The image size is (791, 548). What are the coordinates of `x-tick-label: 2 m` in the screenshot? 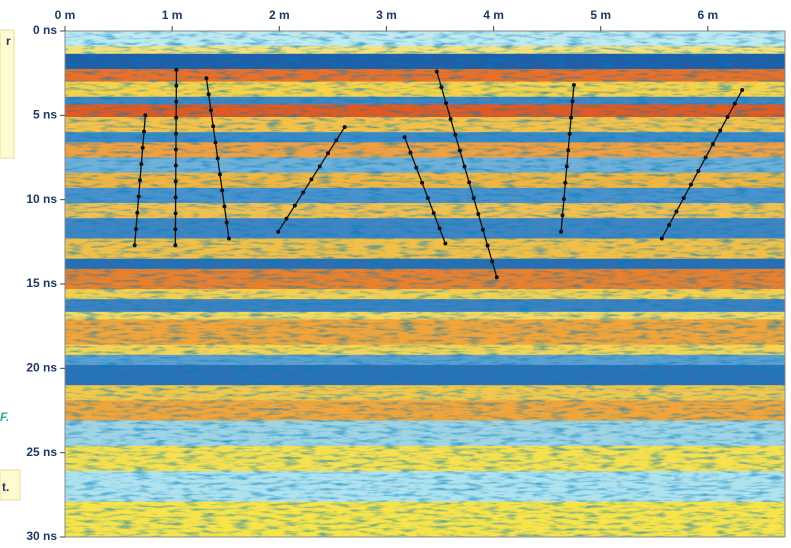 It's located at (279, 15).